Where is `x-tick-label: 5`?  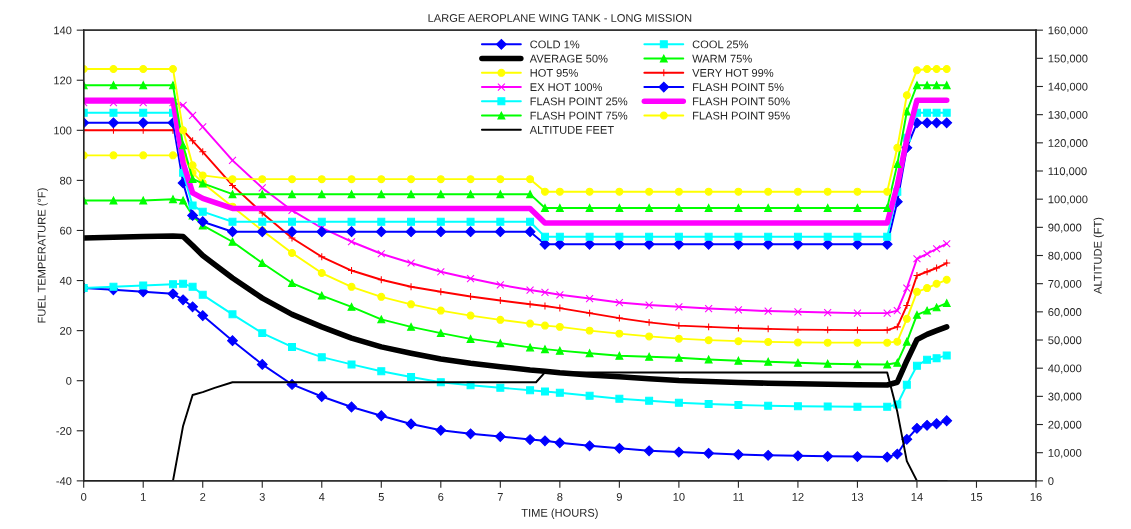 x-tick-label: 5 is located at coordinates (381, 497).